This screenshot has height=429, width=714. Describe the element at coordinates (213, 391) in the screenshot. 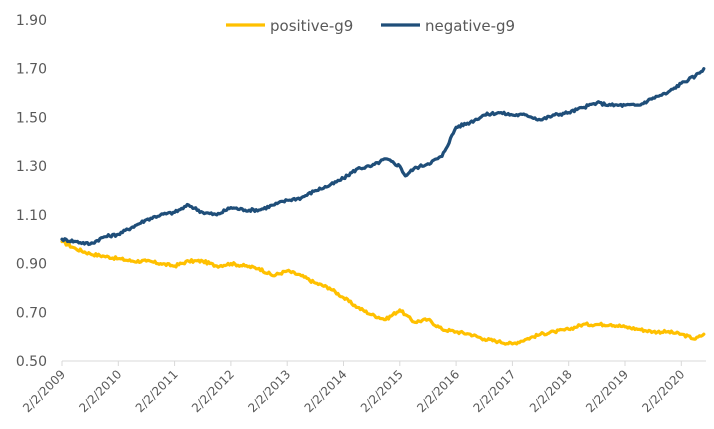

I see `x-tick-label: 2/2/2012` at that location.